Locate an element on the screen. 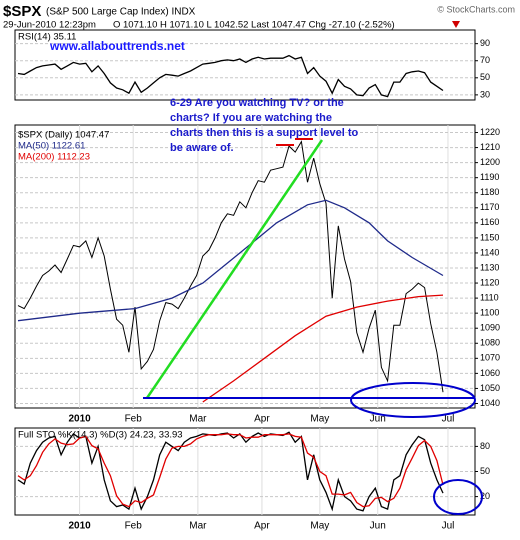 The width and height of the screenshot is (520, 540). note-line: be aware of. is located at coordinates (202, 148).